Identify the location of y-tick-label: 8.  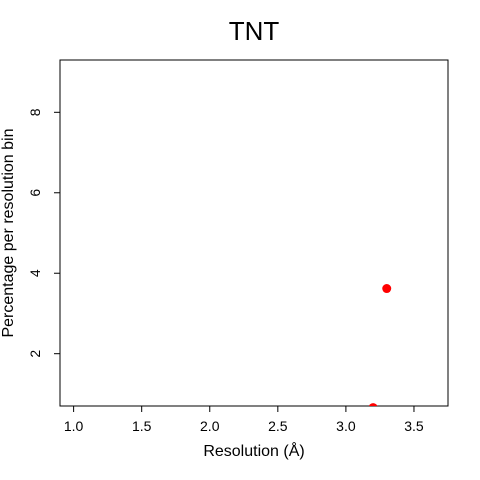
(35, 112).